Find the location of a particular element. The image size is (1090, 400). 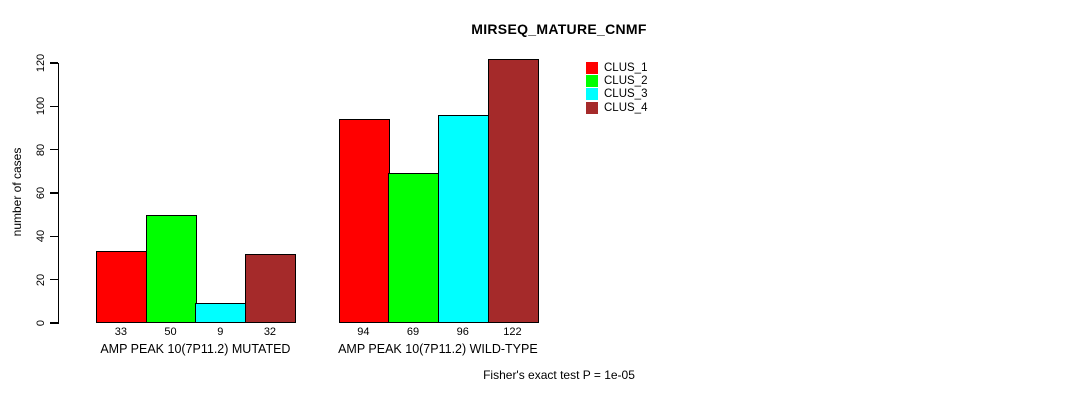

legend-label: CLUS_3 is located at coordinates (626, 94).